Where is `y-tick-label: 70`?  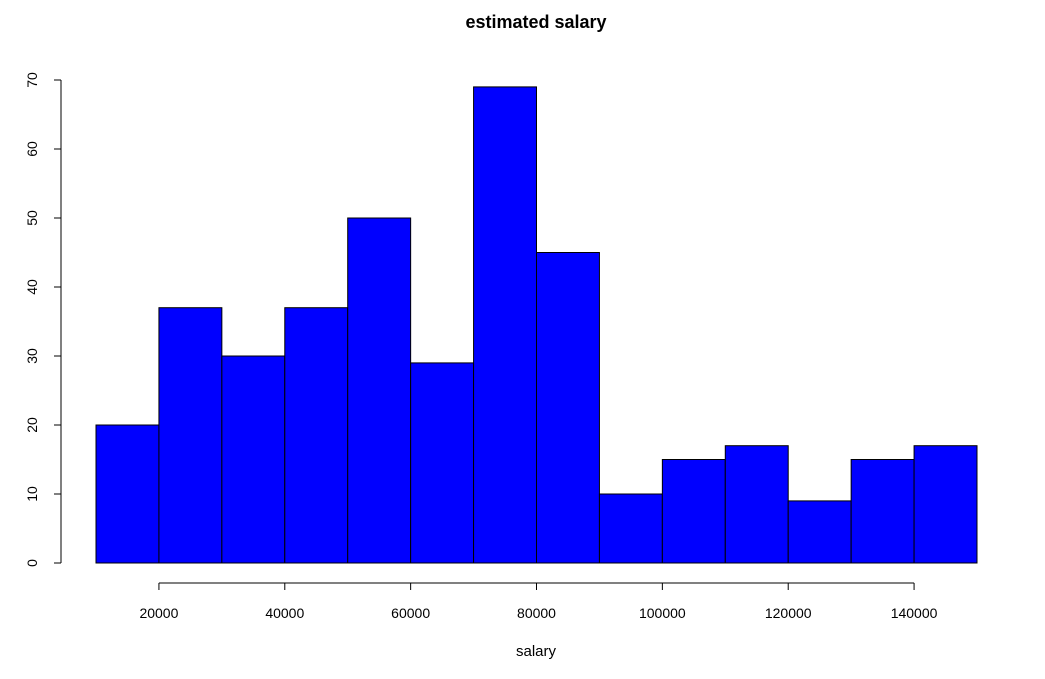 y-tick-label: 70 is located at coordinates (32, 80).